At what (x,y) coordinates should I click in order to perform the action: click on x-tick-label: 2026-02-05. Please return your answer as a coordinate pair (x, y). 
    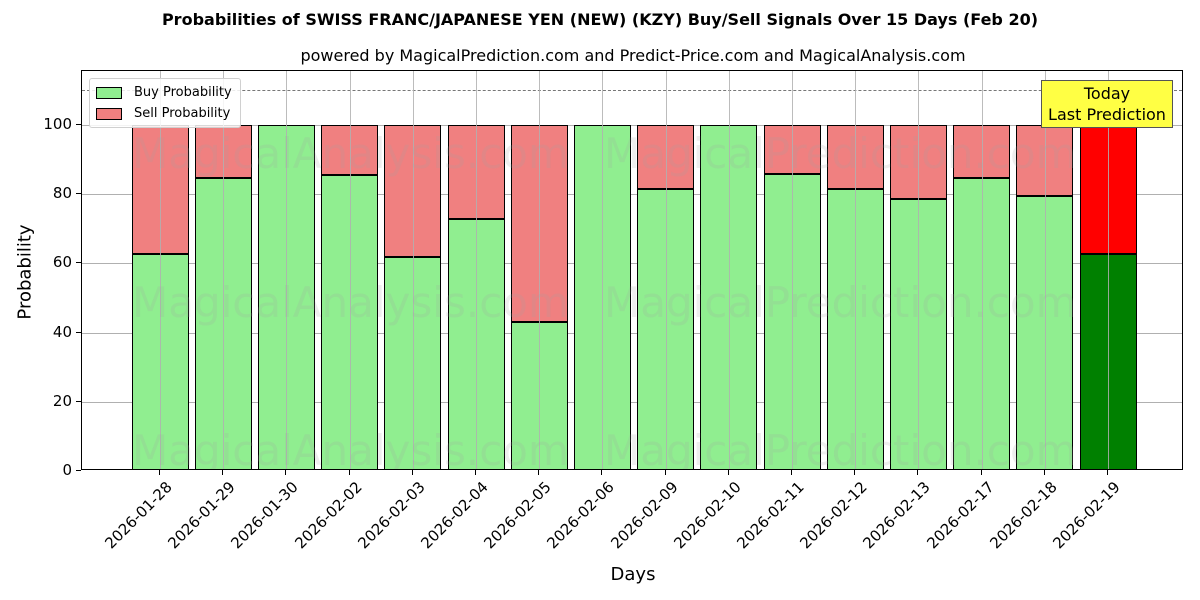
    Looking at the image, I should click on (517, 515).